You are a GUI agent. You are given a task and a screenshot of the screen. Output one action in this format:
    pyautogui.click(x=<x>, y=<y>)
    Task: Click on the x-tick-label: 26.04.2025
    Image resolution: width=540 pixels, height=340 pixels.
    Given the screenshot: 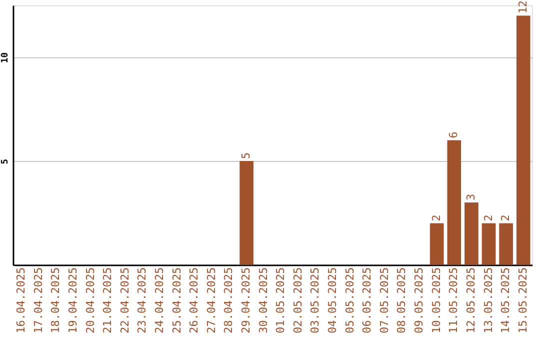 What is the action you would take?
    pyautogui.click(x=194, y=300)
    